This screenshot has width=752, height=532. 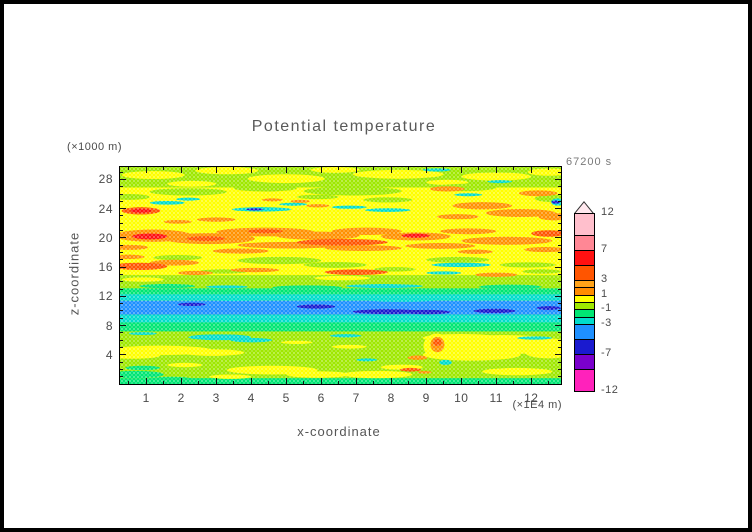 I want to click on y-tick-label: 20, so click(x=105, y=237).